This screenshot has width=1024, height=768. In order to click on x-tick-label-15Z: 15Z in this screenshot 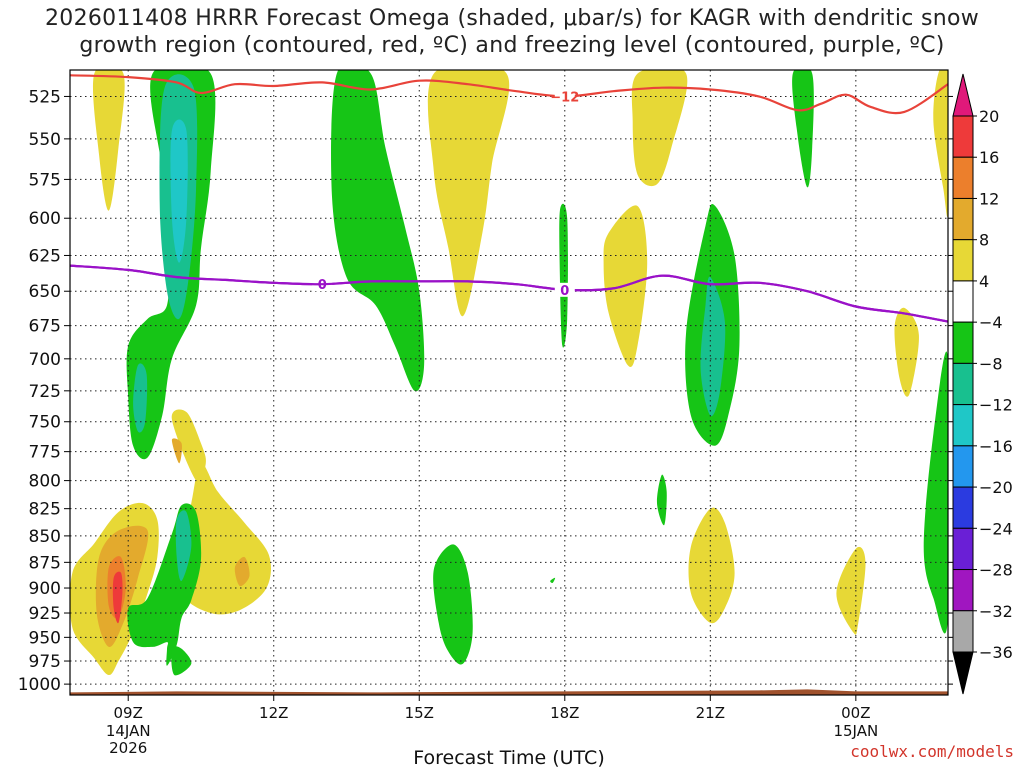, I will do `click(419, 713)`.